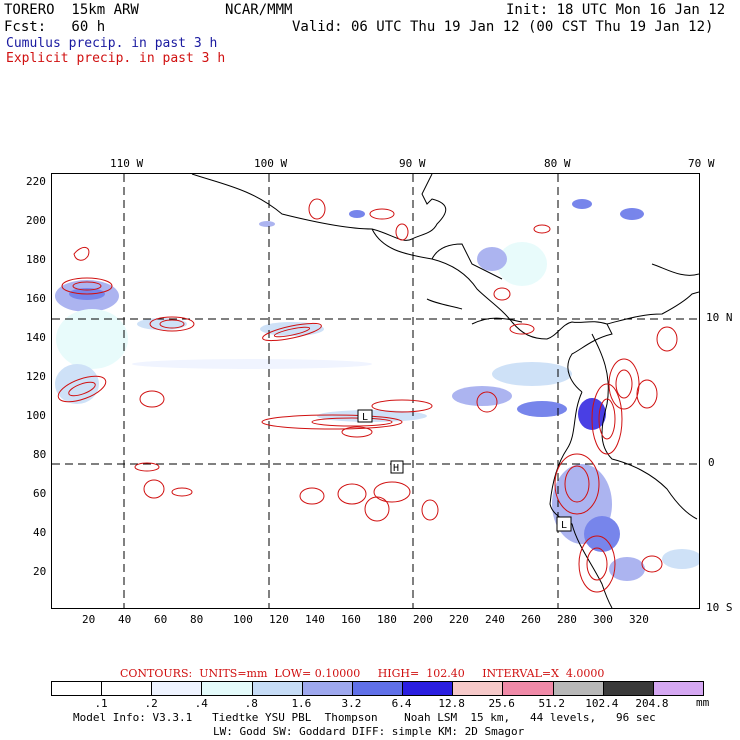  I want to click on grid-x-label: 60, so click(161, 619).